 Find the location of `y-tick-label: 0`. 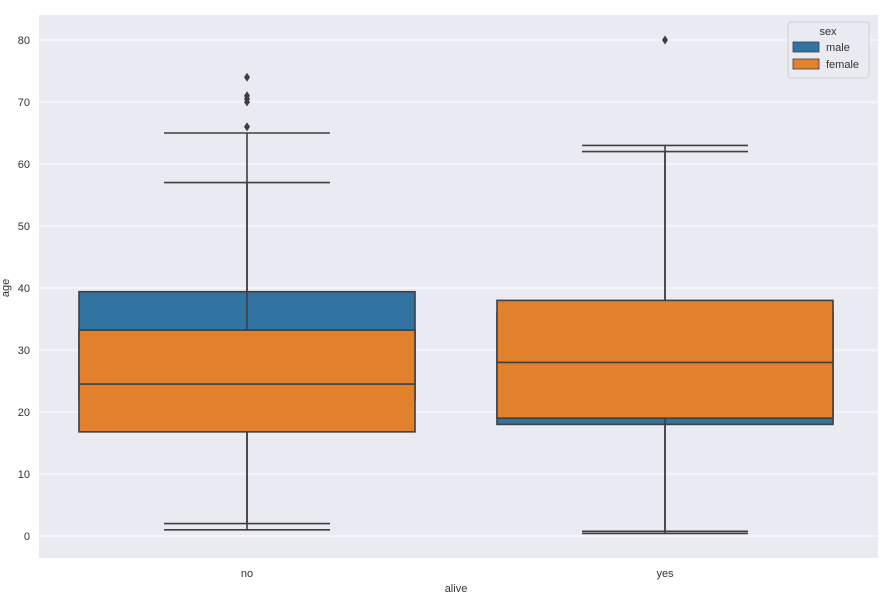

y-tick-label: 0 is located at coordinates (27, 537).